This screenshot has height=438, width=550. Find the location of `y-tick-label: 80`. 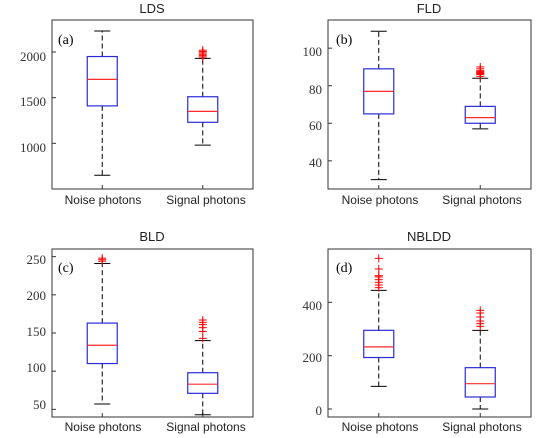

y-tick-label: 80 is located at coordinates (315, 89).